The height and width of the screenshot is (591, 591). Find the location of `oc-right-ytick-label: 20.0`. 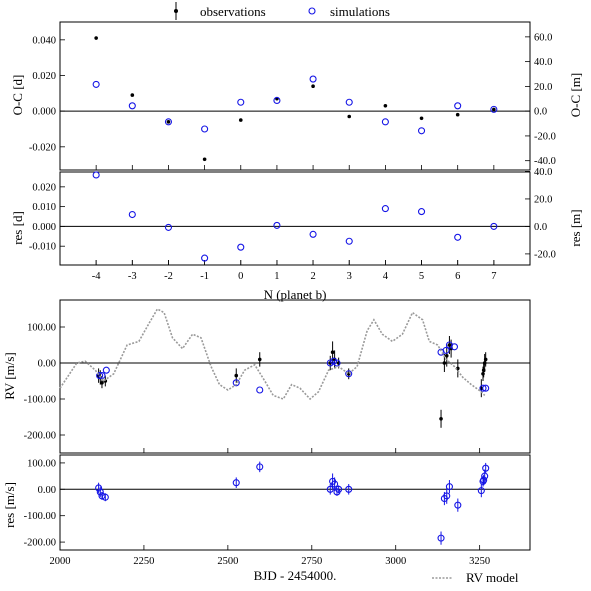

oc-right-ytick-label: 20.0 is located at coordinates (543, 87).